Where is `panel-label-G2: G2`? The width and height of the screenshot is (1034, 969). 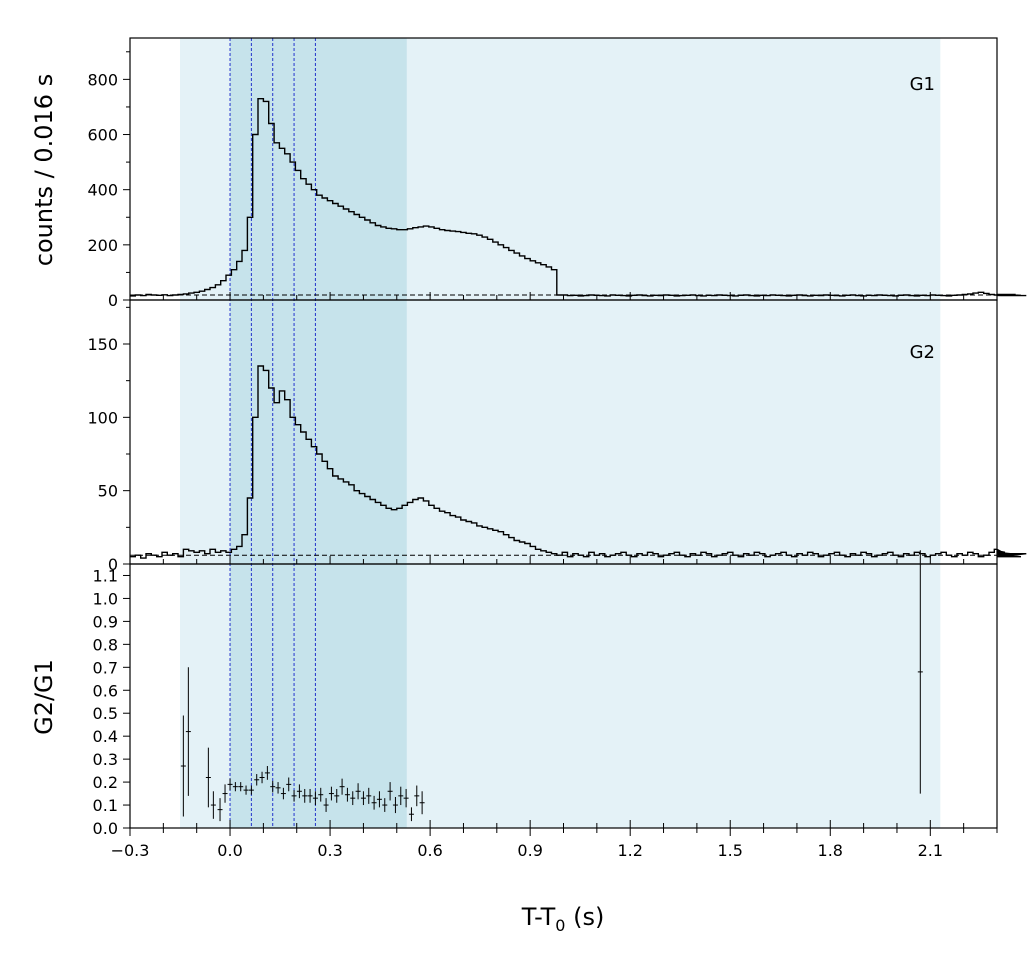
panel-label-G2: G2 is located at coordinates (922, 352).